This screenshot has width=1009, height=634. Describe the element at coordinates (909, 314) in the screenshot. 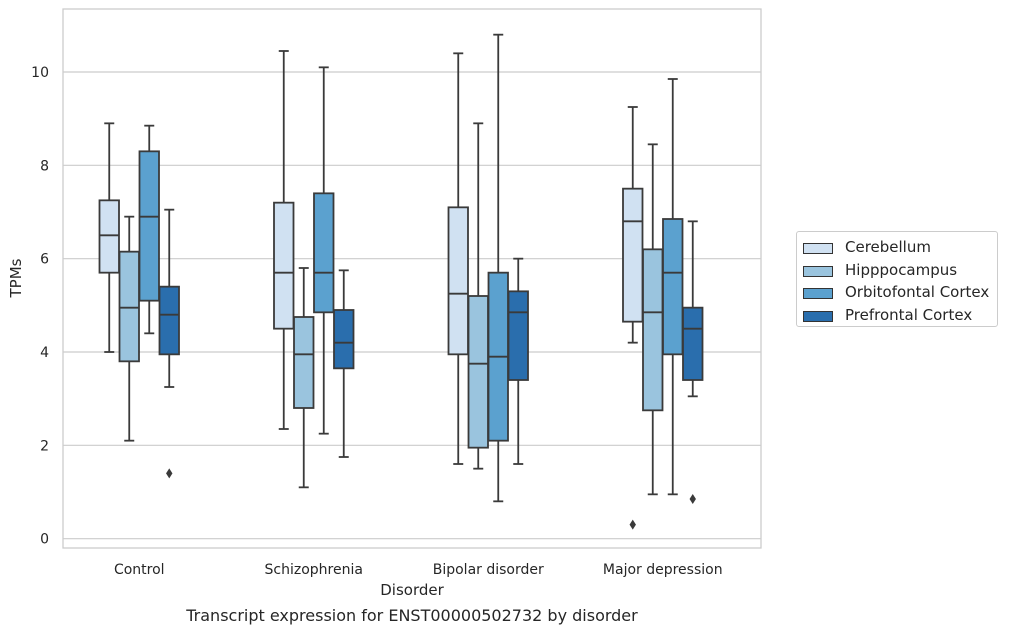

I see `legend-label: Prefrontal Cortex` at that location.